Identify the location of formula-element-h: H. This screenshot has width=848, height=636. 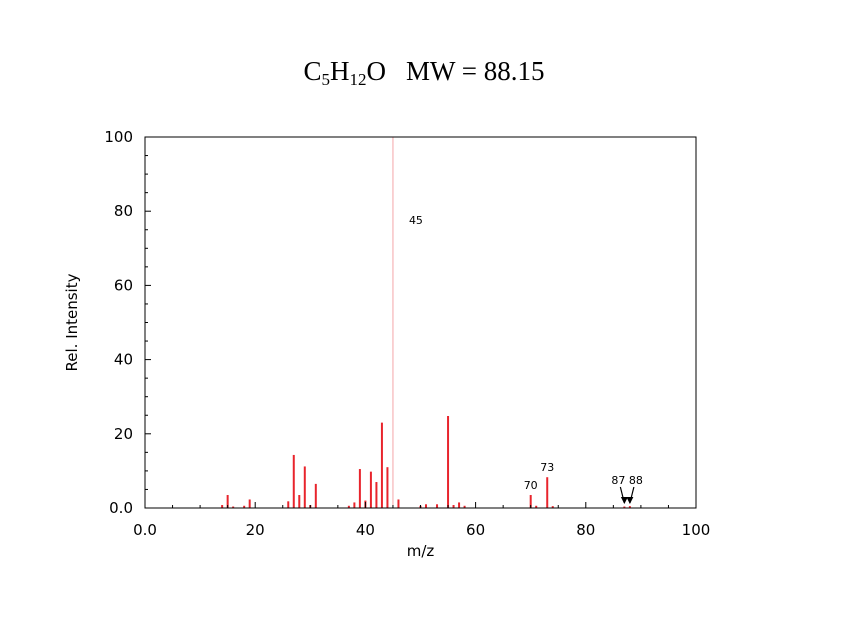
(340, 71).